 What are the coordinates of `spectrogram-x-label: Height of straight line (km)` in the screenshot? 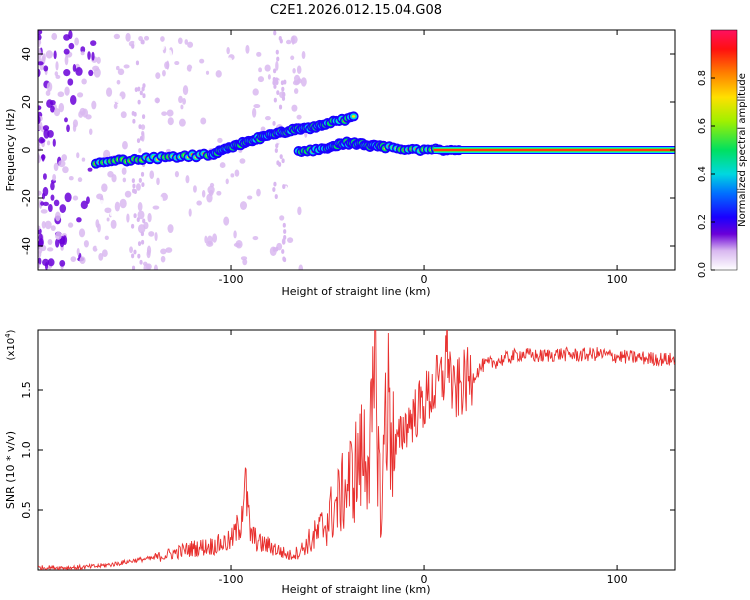 It's located at (355, 291).